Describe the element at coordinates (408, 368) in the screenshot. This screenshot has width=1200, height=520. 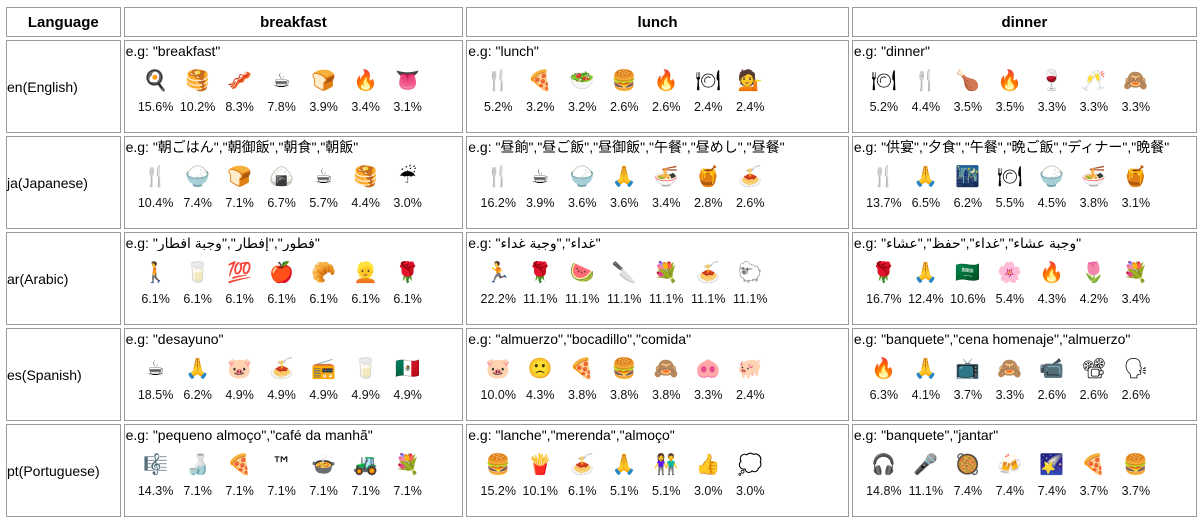
I see `emoji-icon: 🇲🇽` at that location.